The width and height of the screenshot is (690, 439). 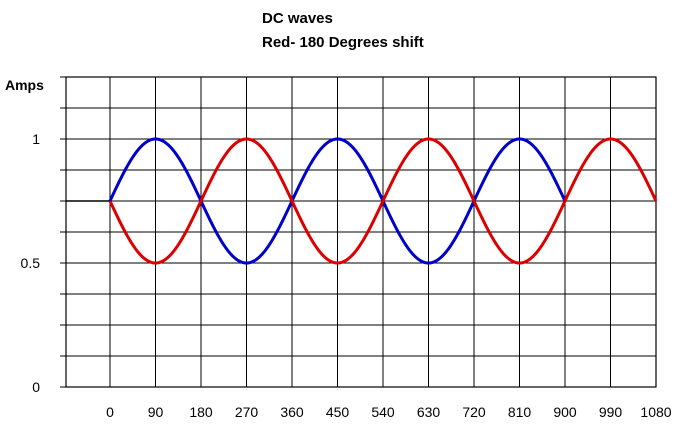 I want to click on x-tick-label: 0, so click(x=110, y=412).